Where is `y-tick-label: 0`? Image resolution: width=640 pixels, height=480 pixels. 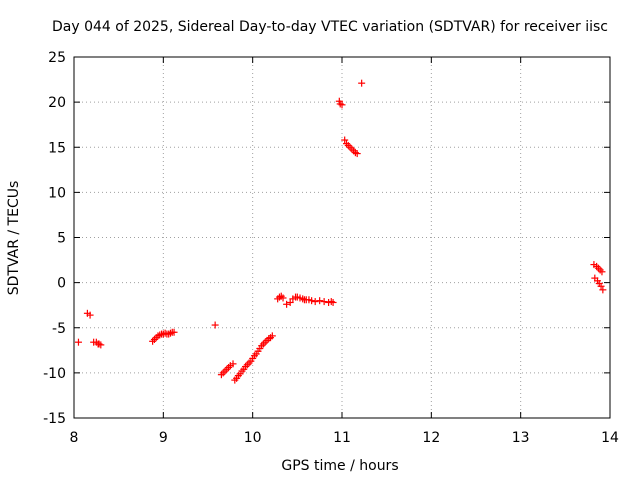
y-tick-label: 0 is located at coordinates (61, 284).